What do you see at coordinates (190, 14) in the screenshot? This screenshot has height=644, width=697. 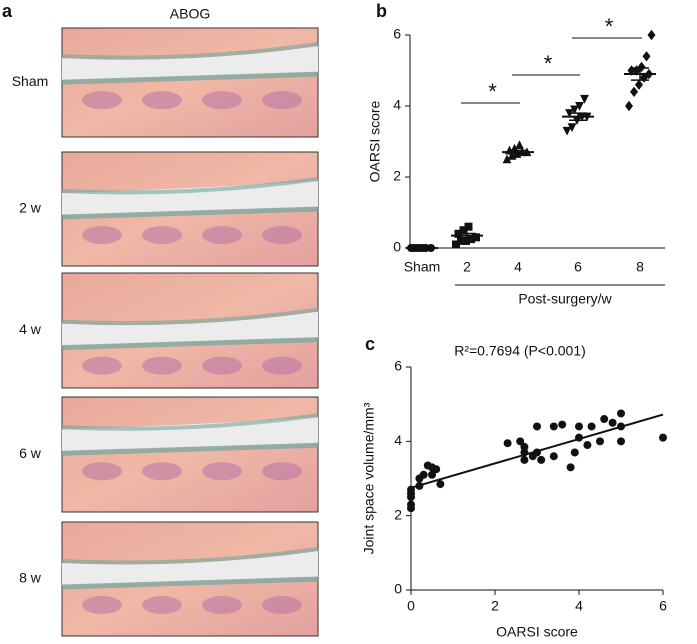 I see `panel-title: ABOG` at bounding box center [190, 14].